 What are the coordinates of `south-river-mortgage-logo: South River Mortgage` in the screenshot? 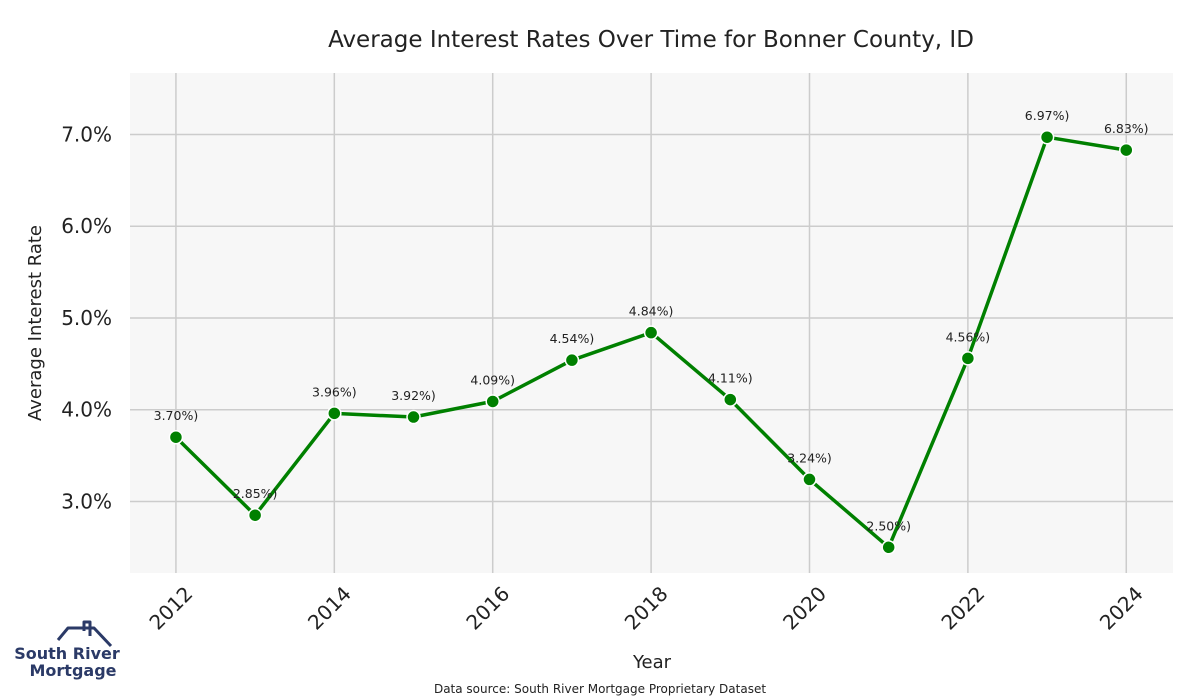 It's located at (67, 650).